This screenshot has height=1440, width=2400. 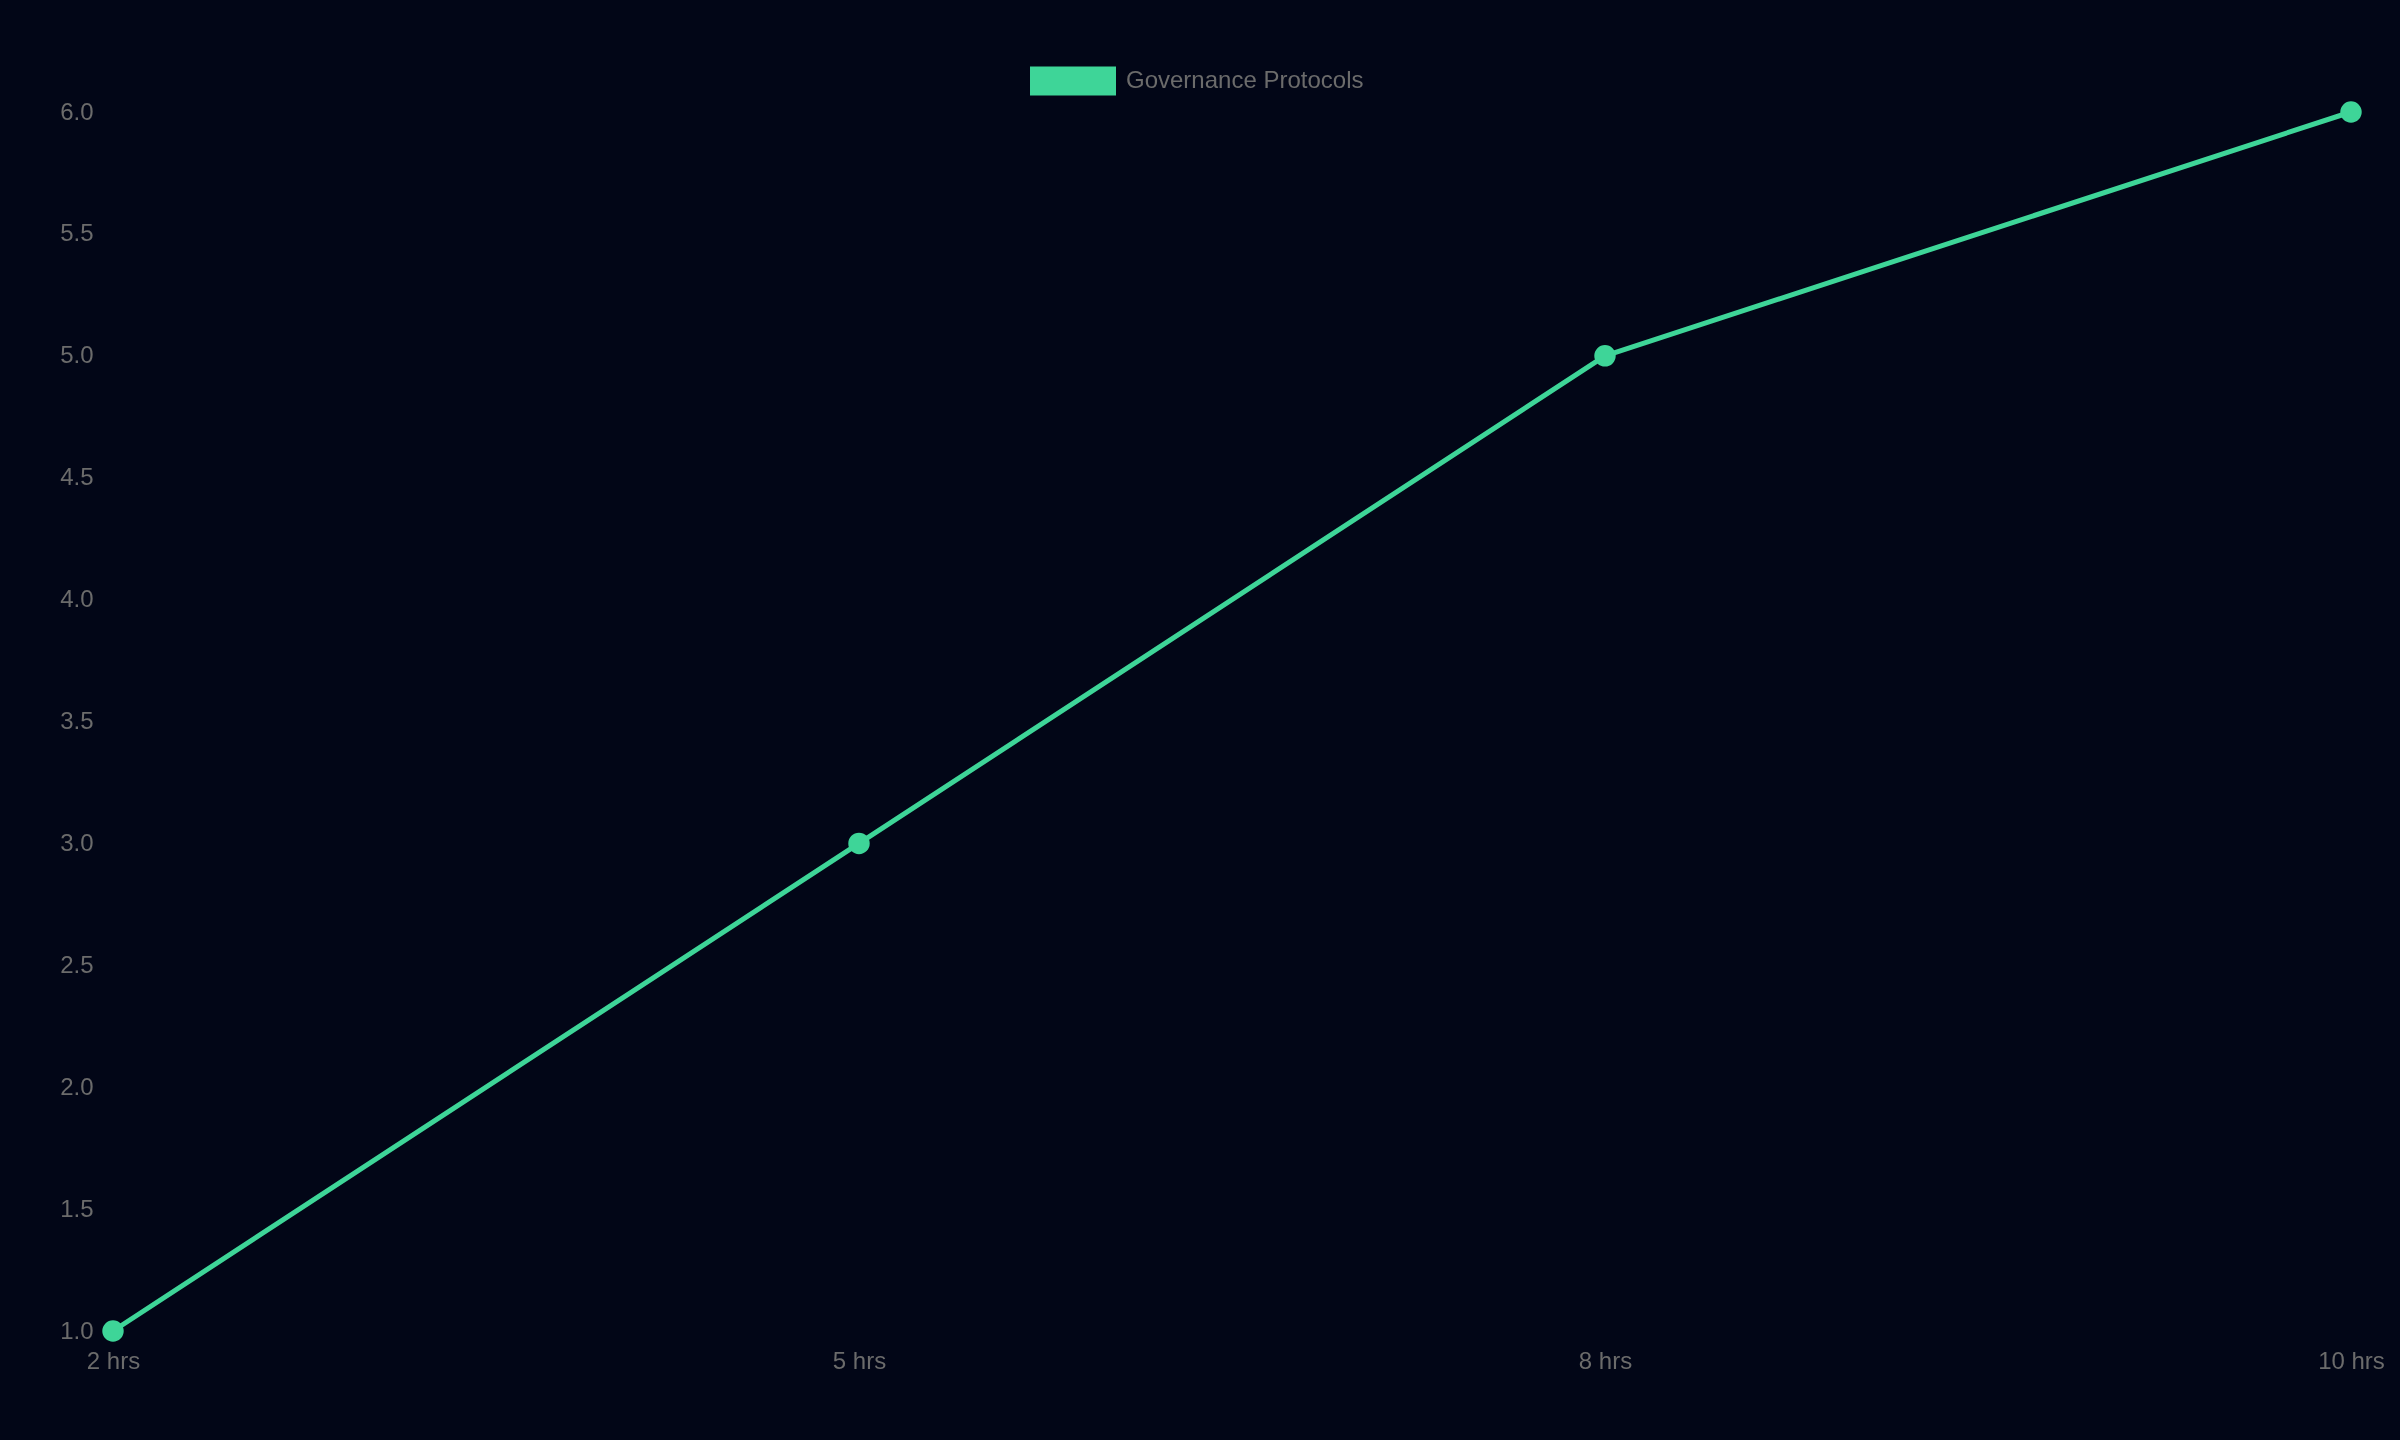 What do you see at coordinates (77, 1086) in the screenshot?
I see `y-tick-label: 2.0` at bounding box center [77, 1086].